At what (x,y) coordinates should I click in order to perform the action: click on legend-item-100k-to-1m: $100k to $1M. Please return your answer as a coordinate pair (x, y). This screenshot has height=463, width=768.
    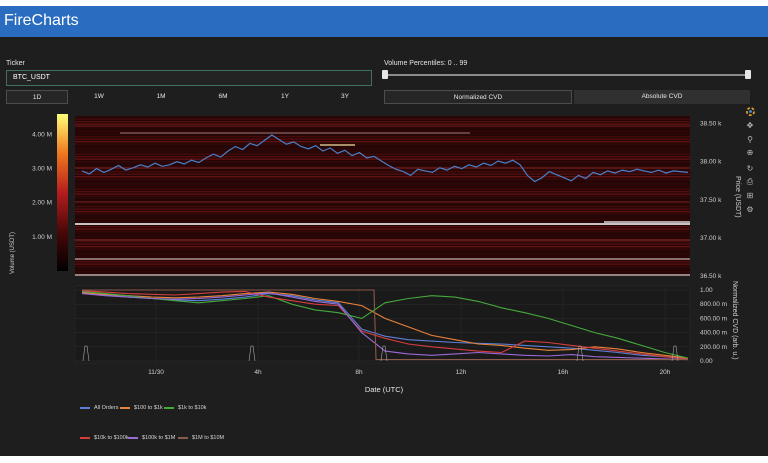
    Looking at the image, I should click on (151, 438).